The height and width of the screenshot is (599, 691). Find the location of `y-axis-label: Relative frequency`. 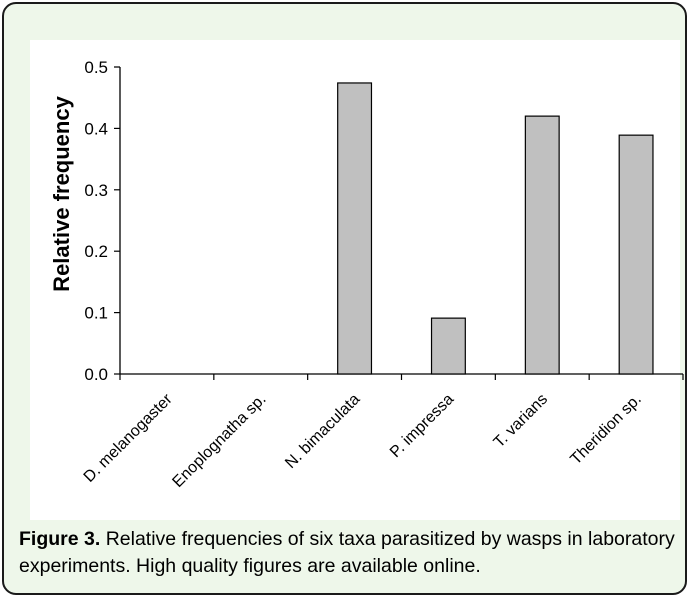

y-axis-label: Relative frequency is located at coordinates (61, 193).